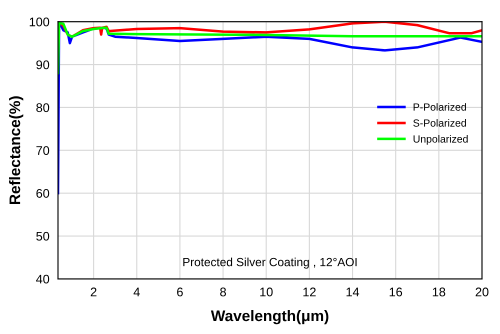 The width and height of the screenshot is (500, 334). What do you see at coordinates (43, 193) in the screenshot?
I see `y-tick-label: 60` at bounding box center [43, 193].